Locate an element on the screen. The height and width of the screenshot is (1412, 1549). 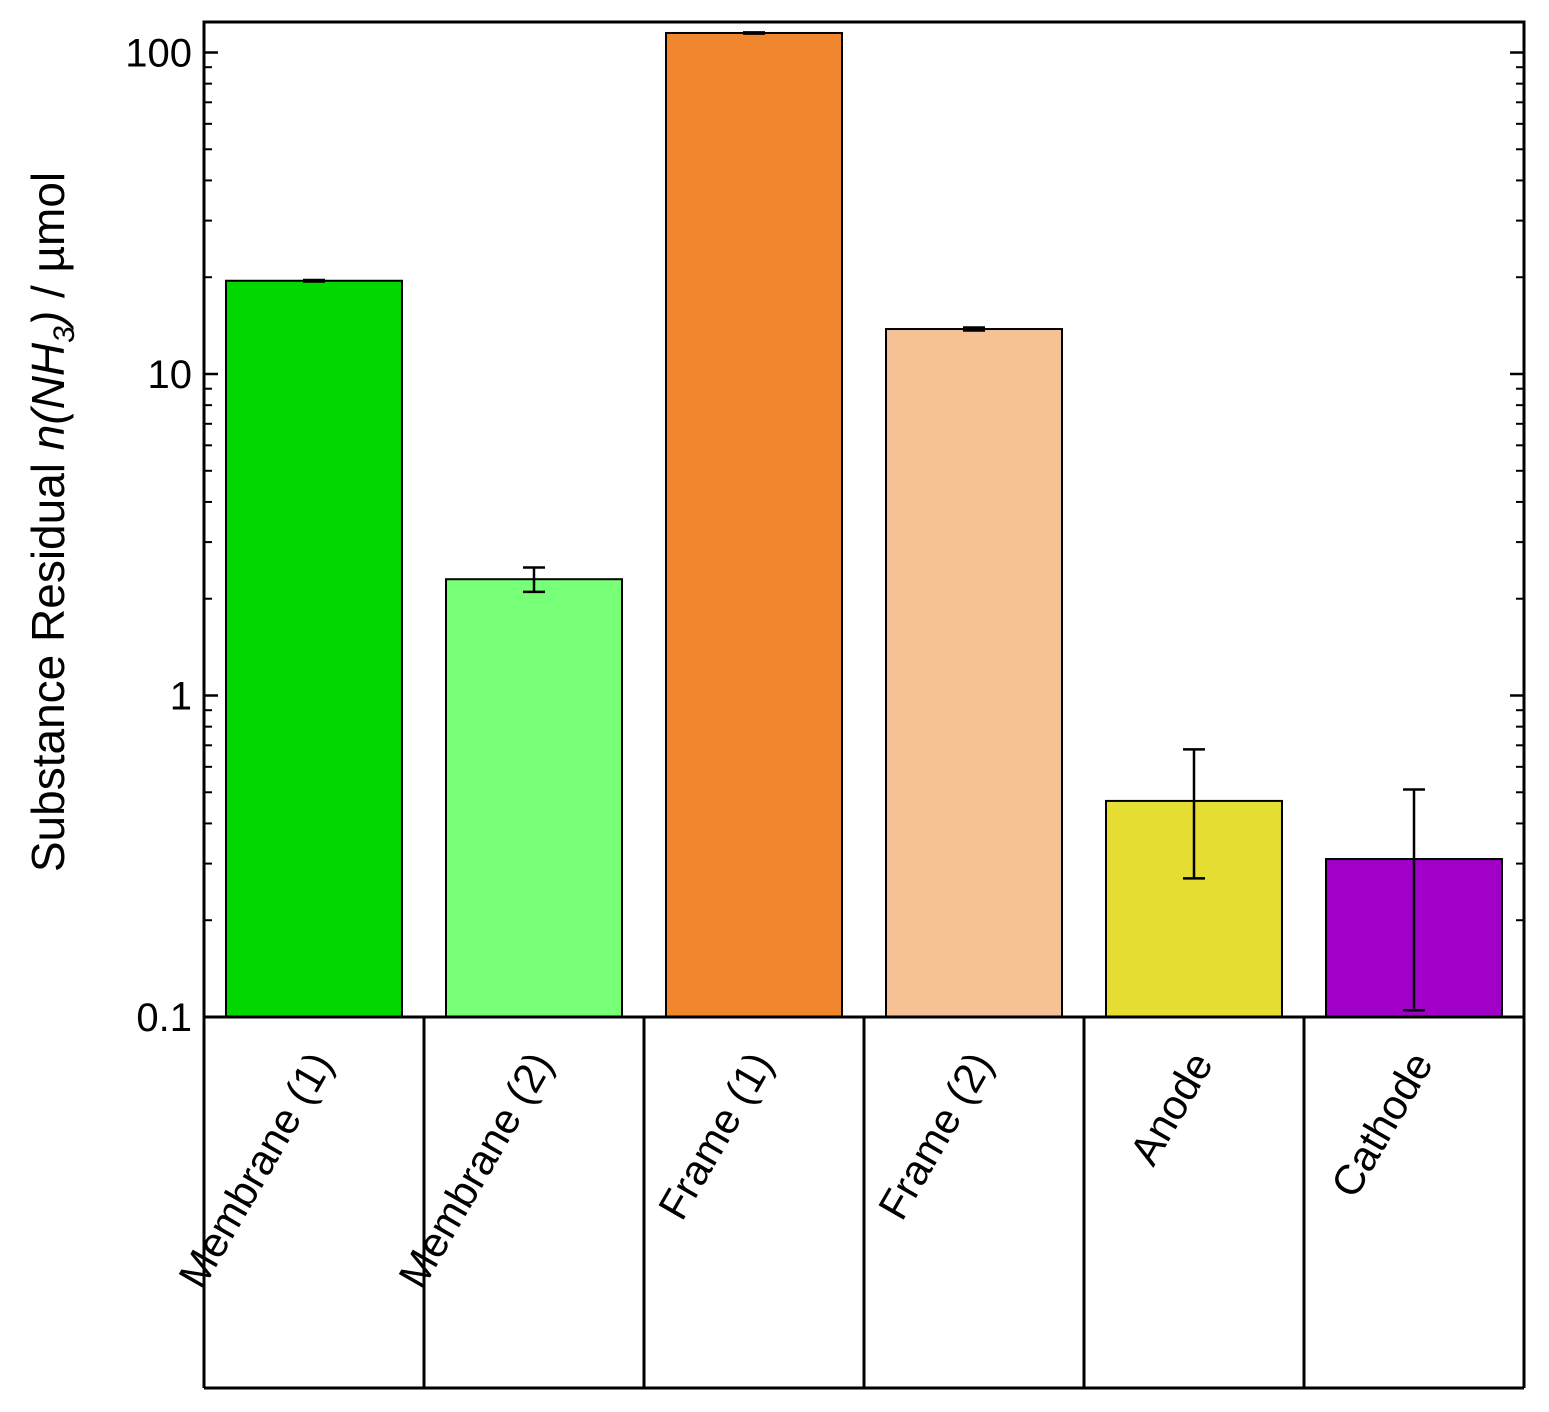
y-tick-label-2: 10 is located at coordinates (170, 375).